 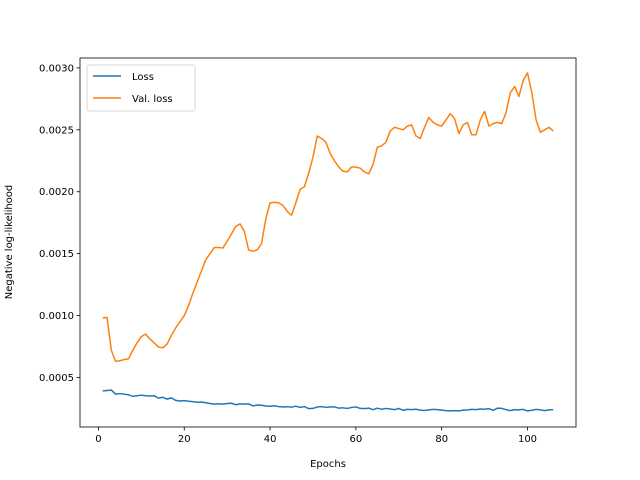 What do you see at coordinates (184, 439) in the screenshot?
I see `x-tick-label: 20` at bounding box center [184, 439].